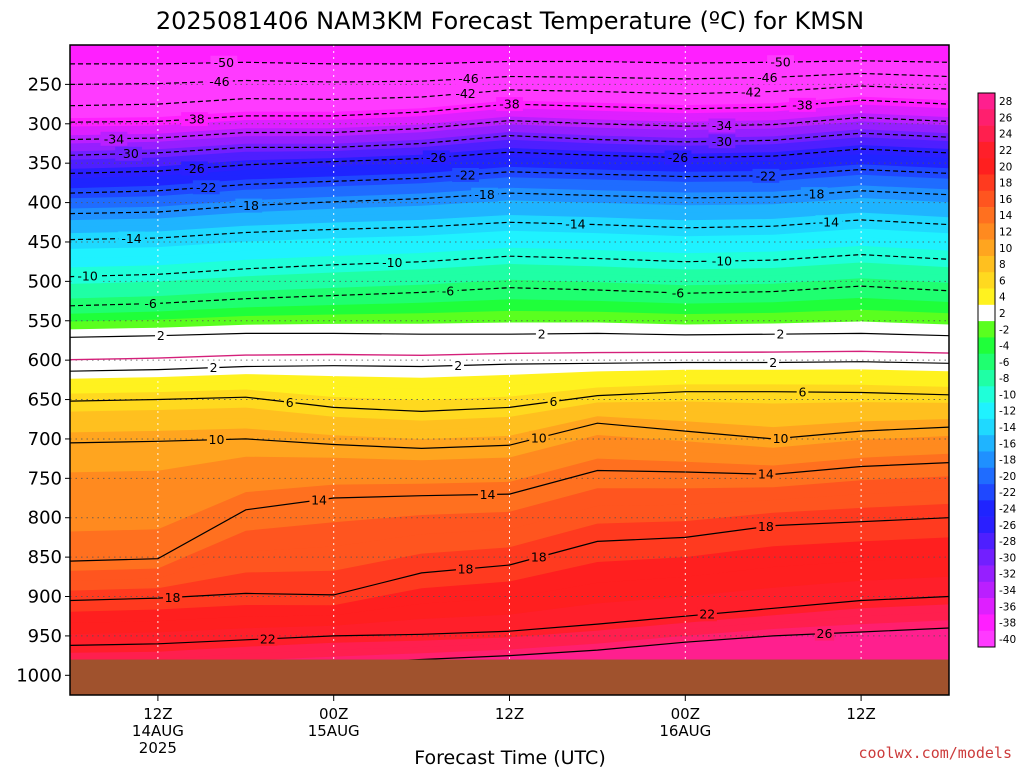  Describe the element at coordinates (45, 597) in the screenshot. I see `y-tick-label-900: 900` at that location.